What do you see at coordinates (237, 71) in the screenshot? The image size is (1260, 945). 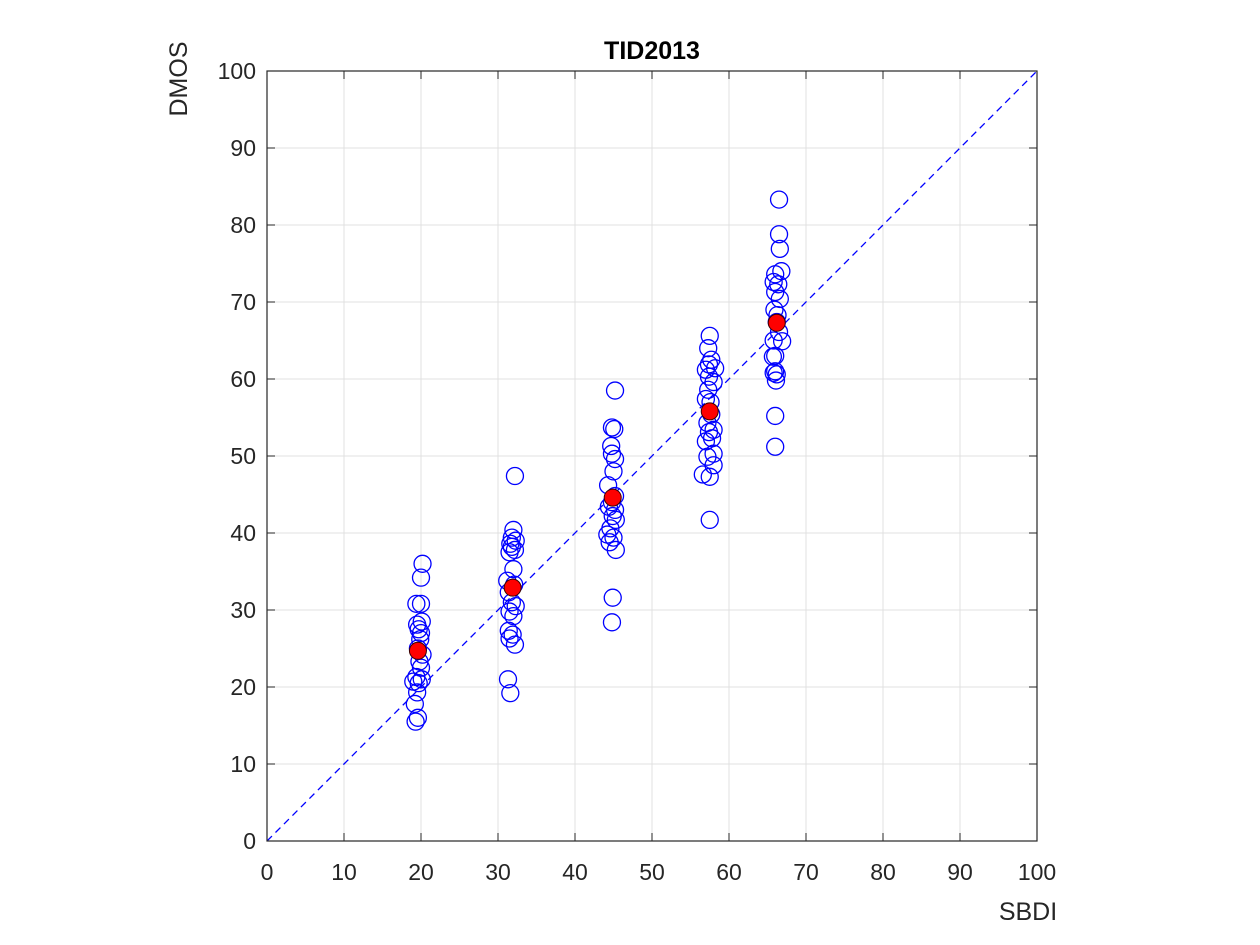 I see `y-tick-label: 100` at bounding box center [237, 71].